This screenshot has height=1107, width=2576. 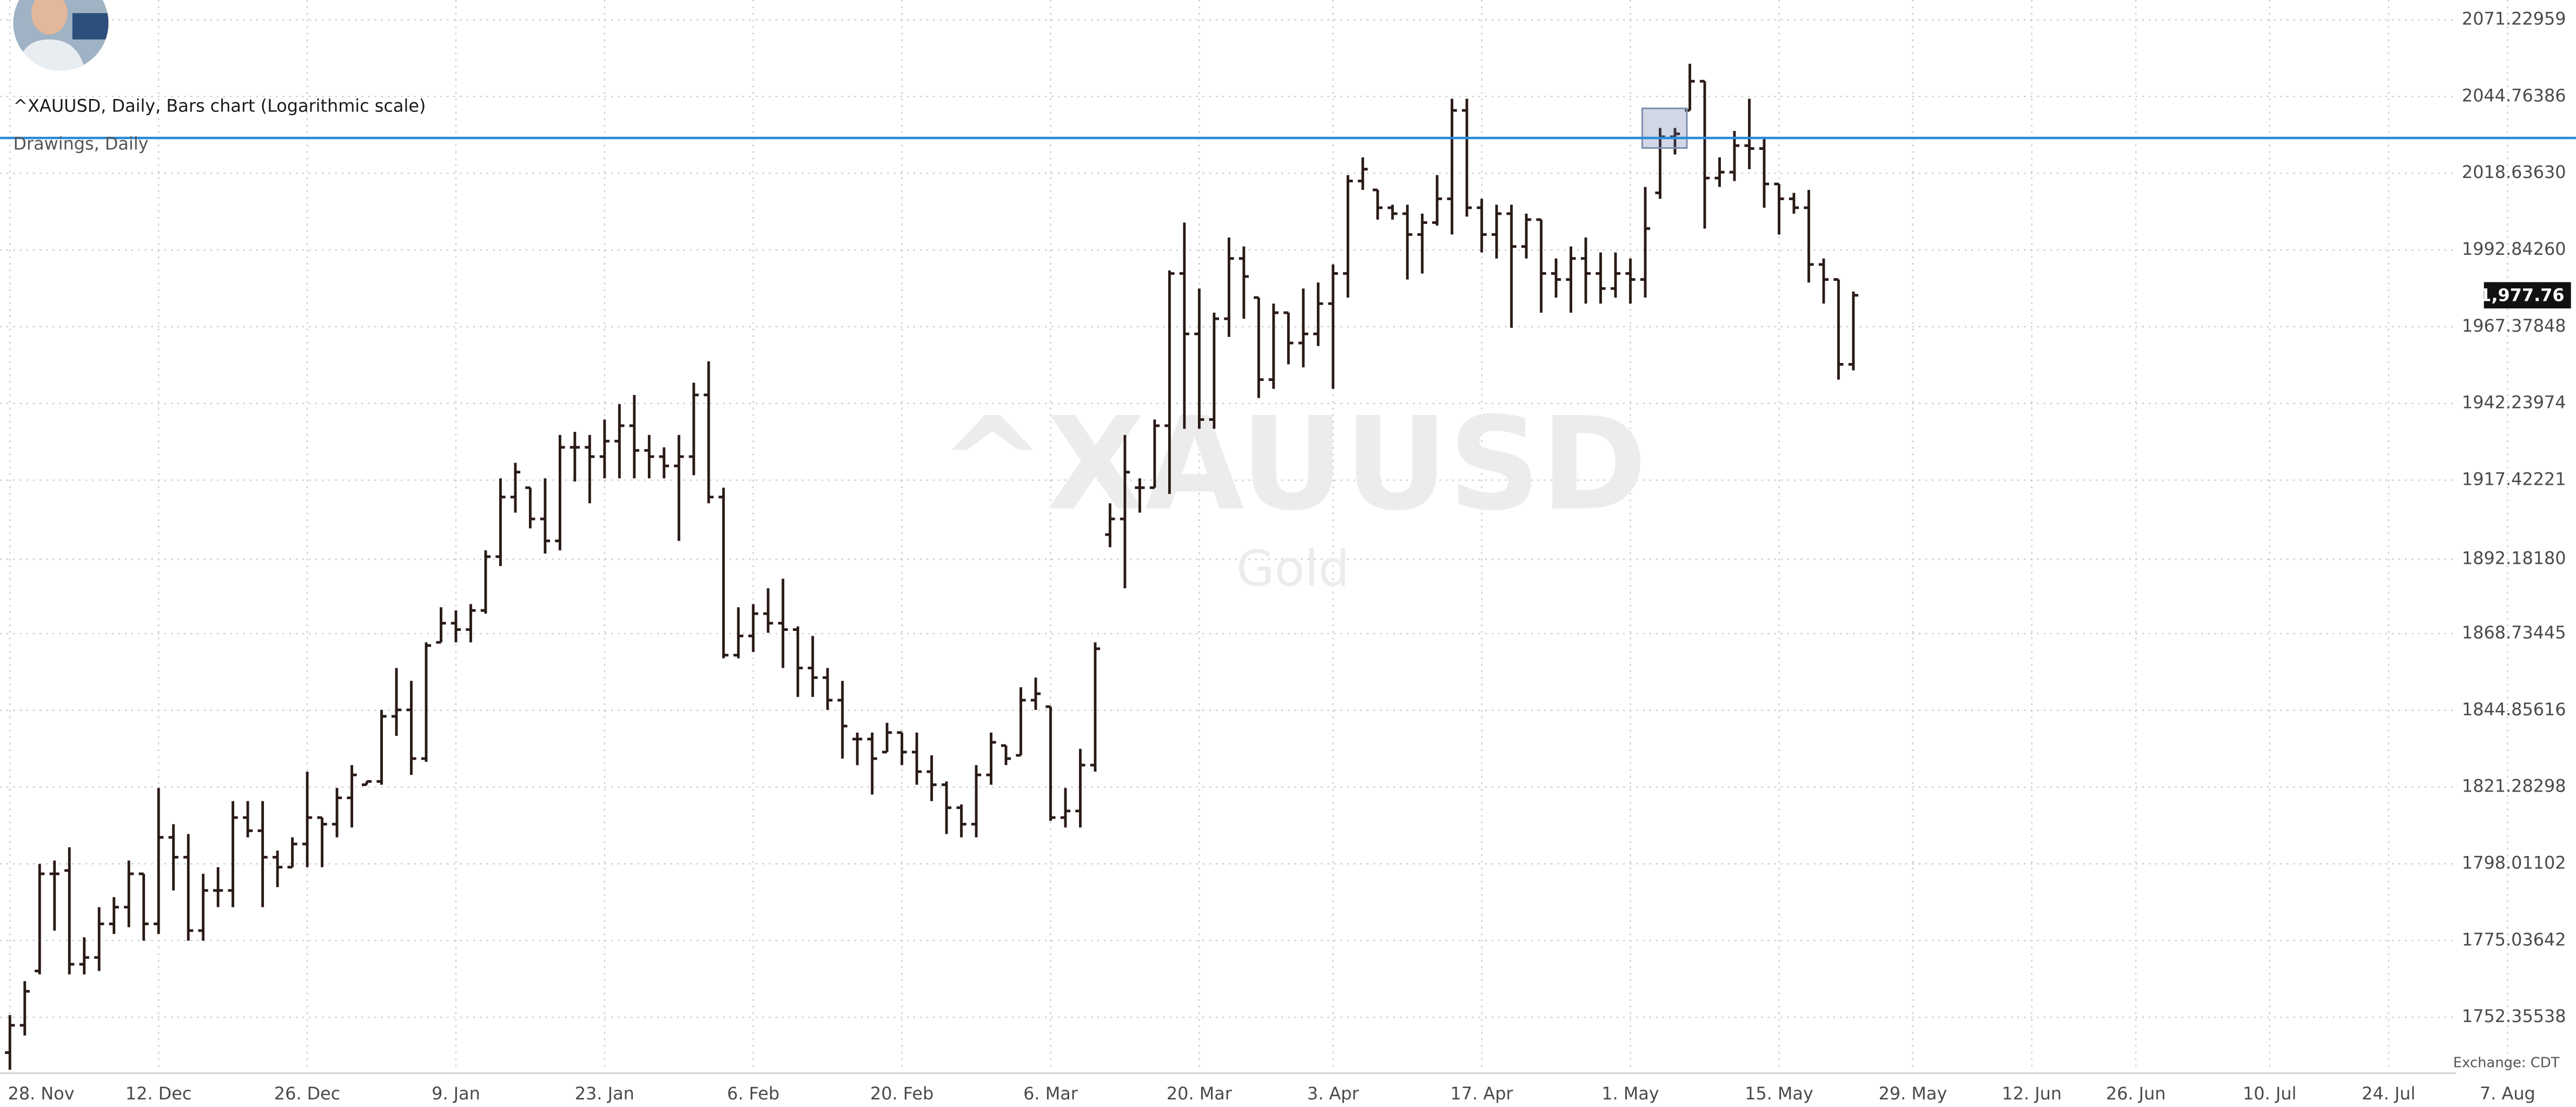 What do you see at coordinates (307, 1093) in the screenshot?
I see `x-tick-label: 26. Dec` at bounding box center [307, 1093].